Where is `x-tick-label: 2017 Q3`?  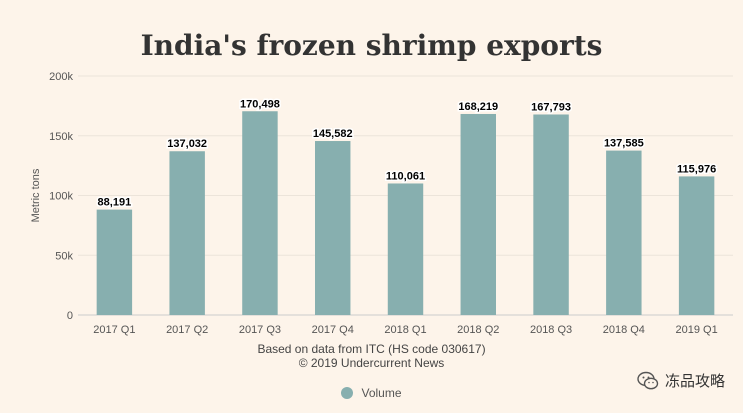 x-tick-label: 2017 Q3 is located at coordinates (260, 330).